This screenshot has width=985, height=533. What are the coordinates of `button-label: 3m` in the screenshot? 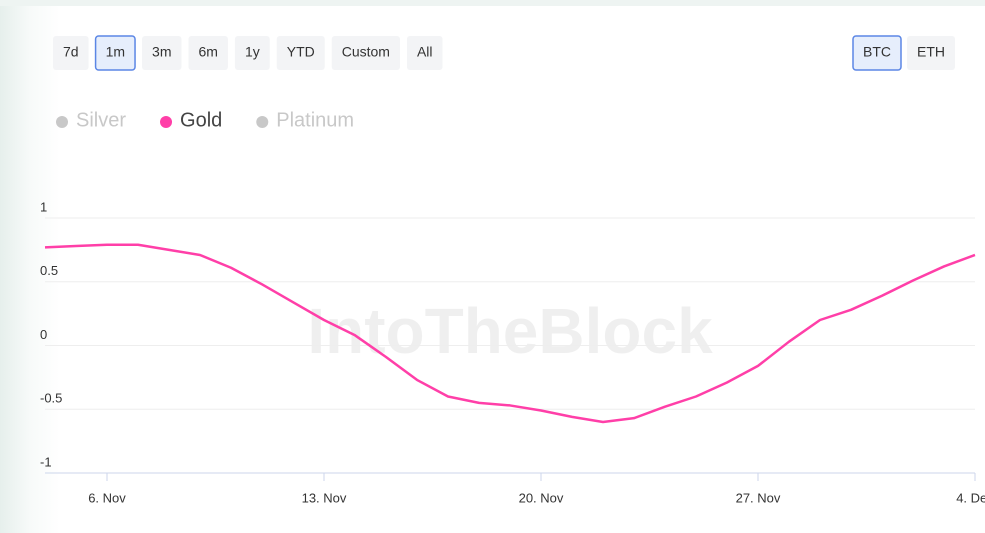 It's located at (161, 52).